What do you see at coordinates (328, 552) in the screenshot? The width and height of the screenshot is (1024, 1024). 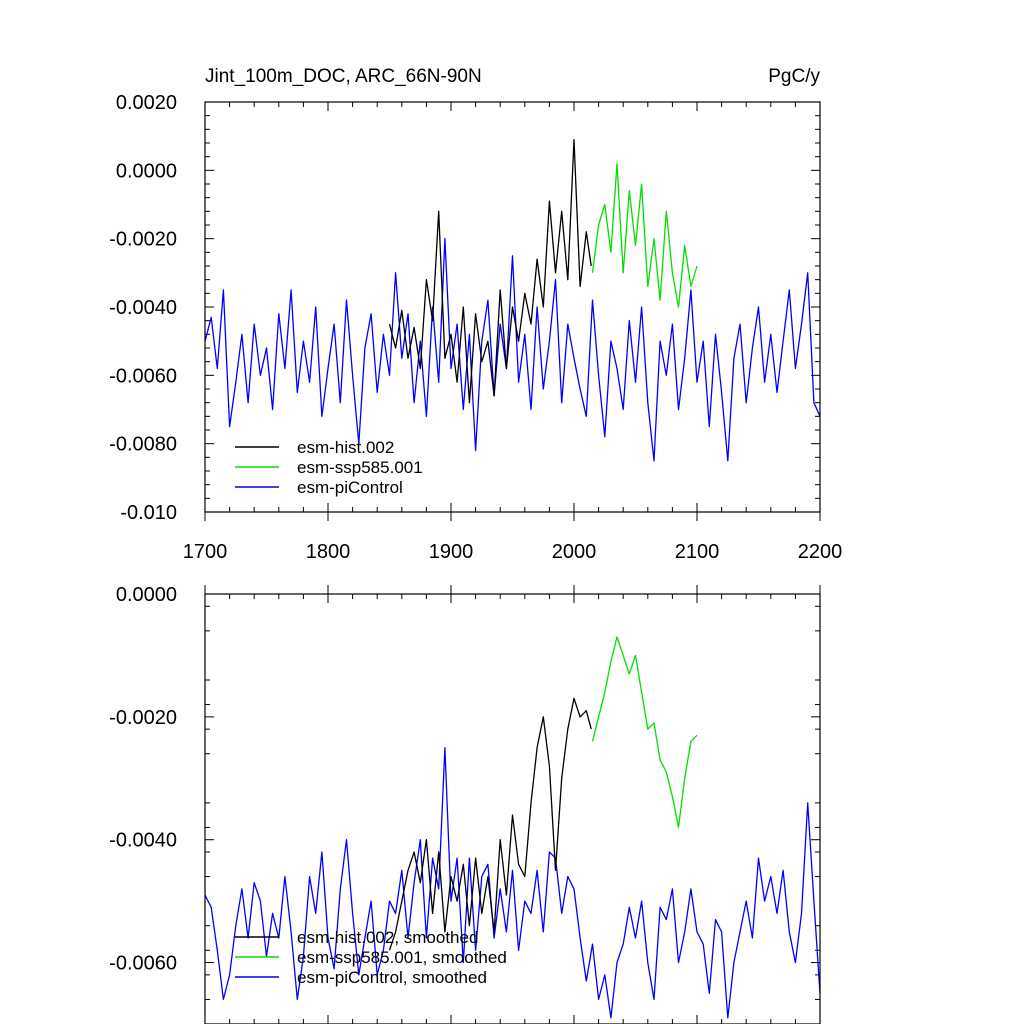 I see `x-tick-label: 1800` at bounding box center [328, 552].